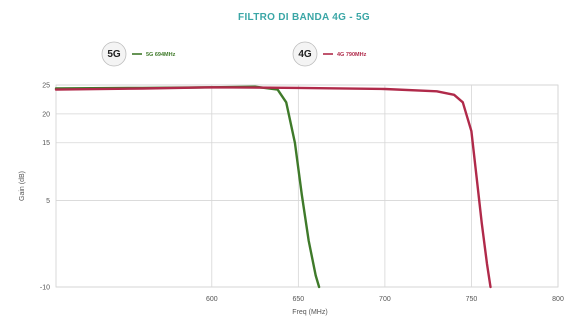 The height and width of the screenshot is (321, 569). I want to click on y-tick-label: 20, so click(46, 114).